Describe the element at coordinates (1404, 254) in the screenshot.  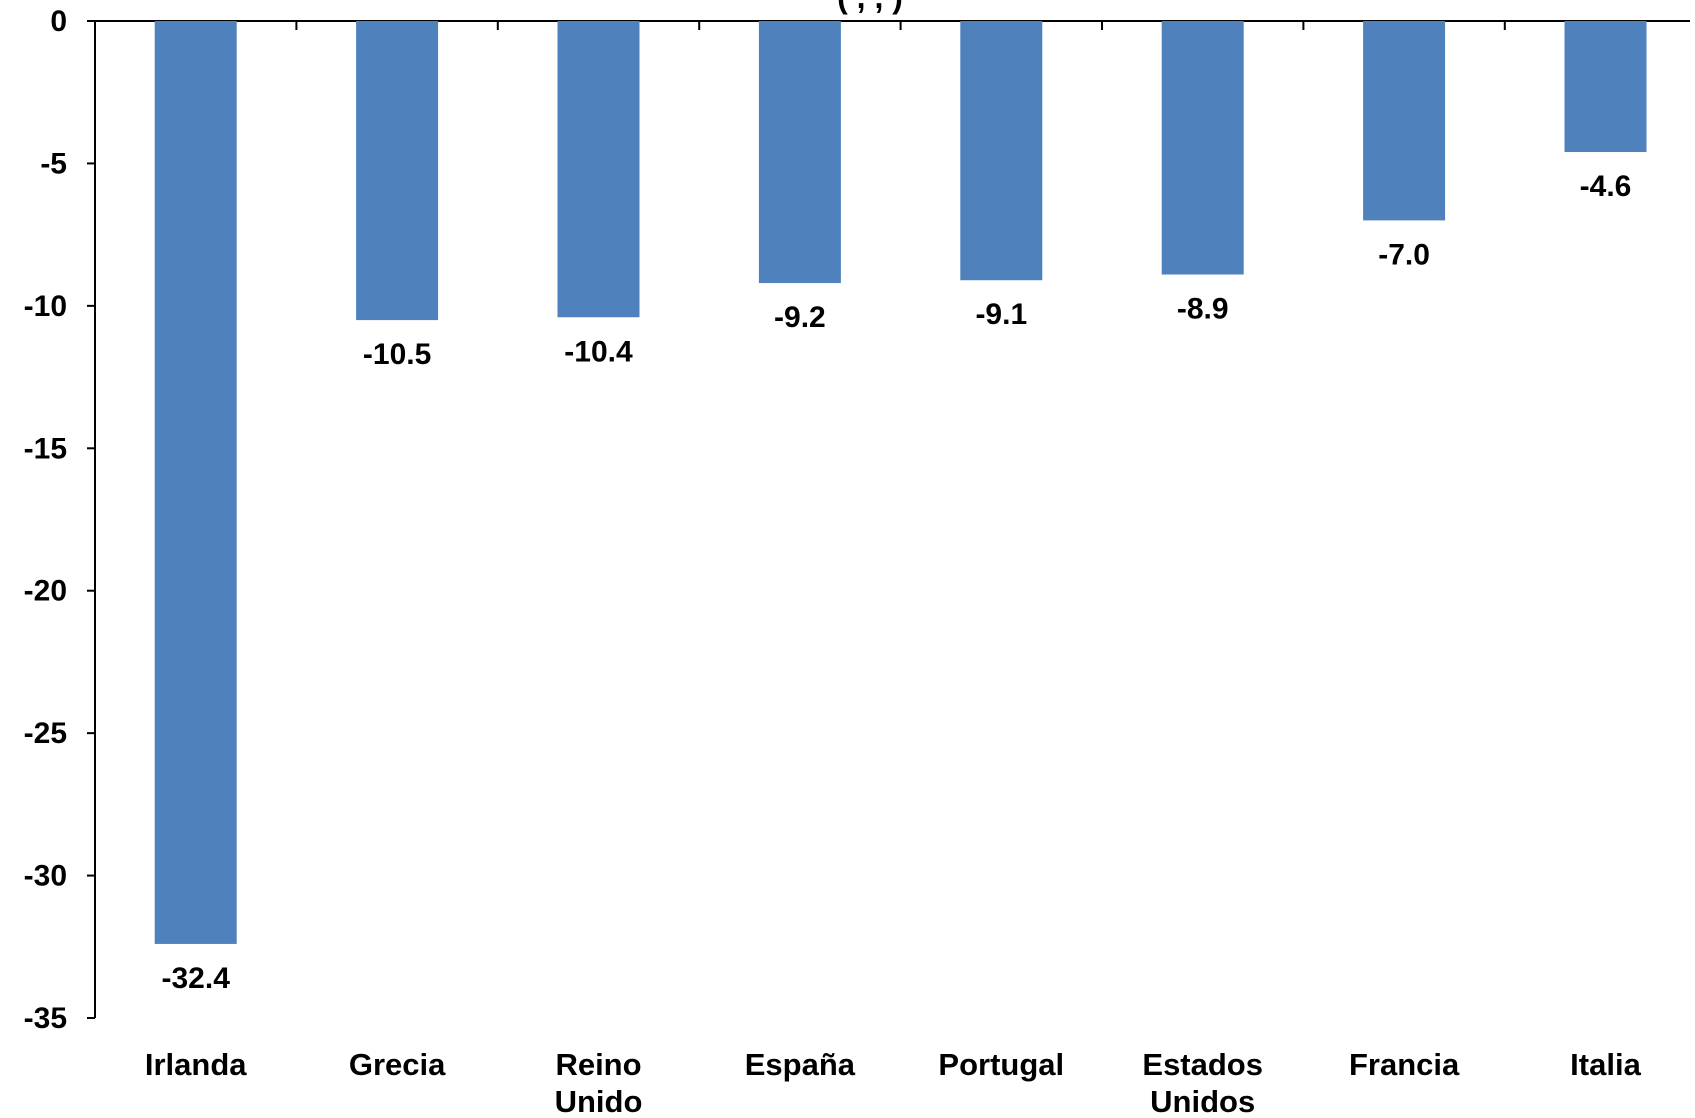
I see `data-label: -7.0` at that location.